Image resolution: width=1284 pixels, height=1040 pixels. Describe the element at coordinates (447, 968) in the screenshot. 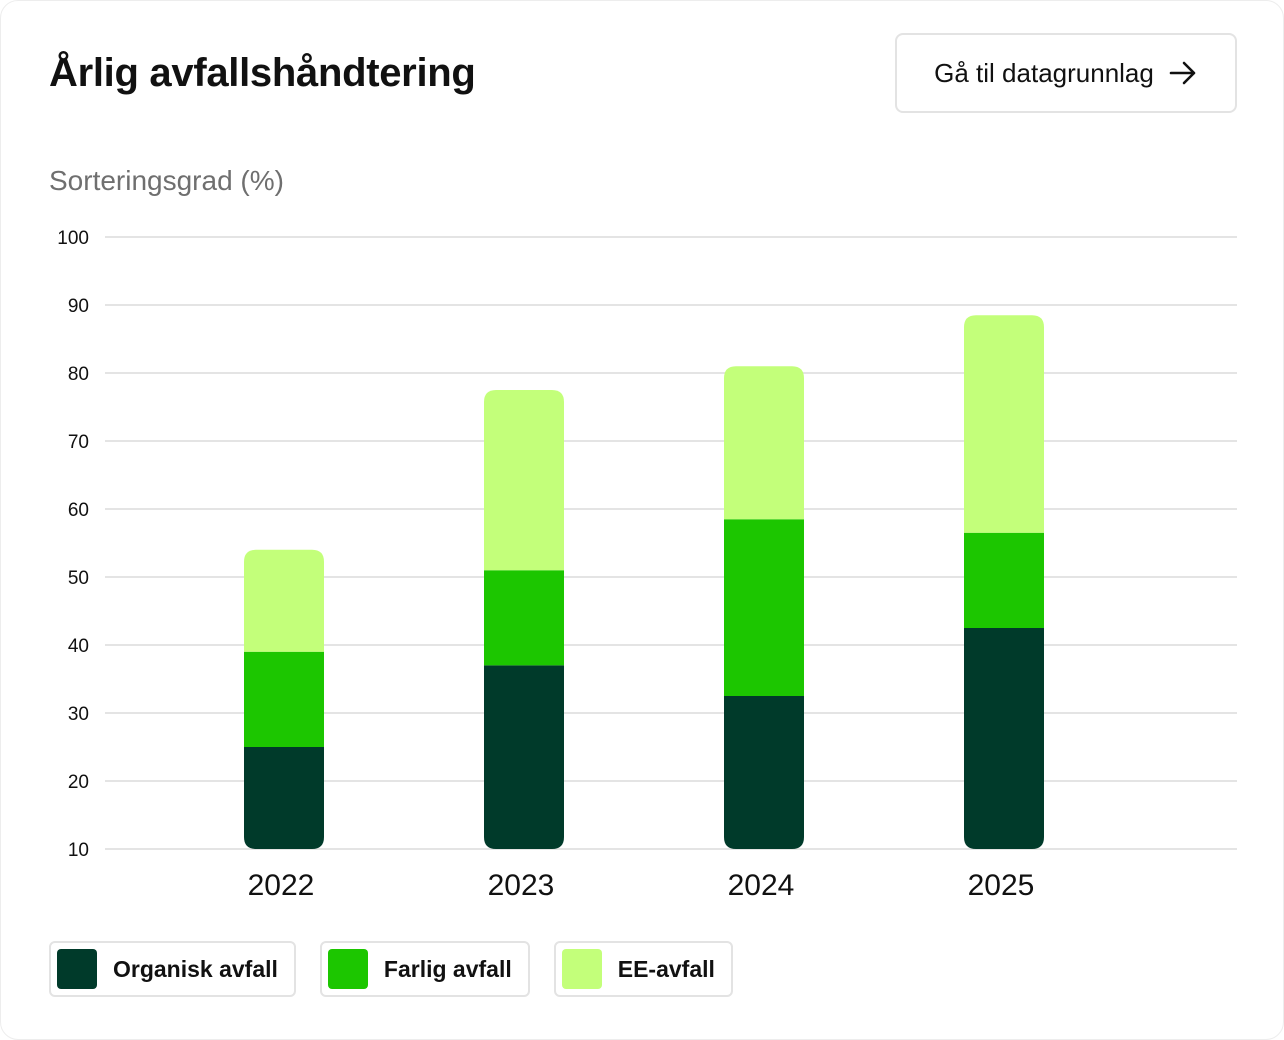

I see `legend-label: Farlig avfall` at that location.